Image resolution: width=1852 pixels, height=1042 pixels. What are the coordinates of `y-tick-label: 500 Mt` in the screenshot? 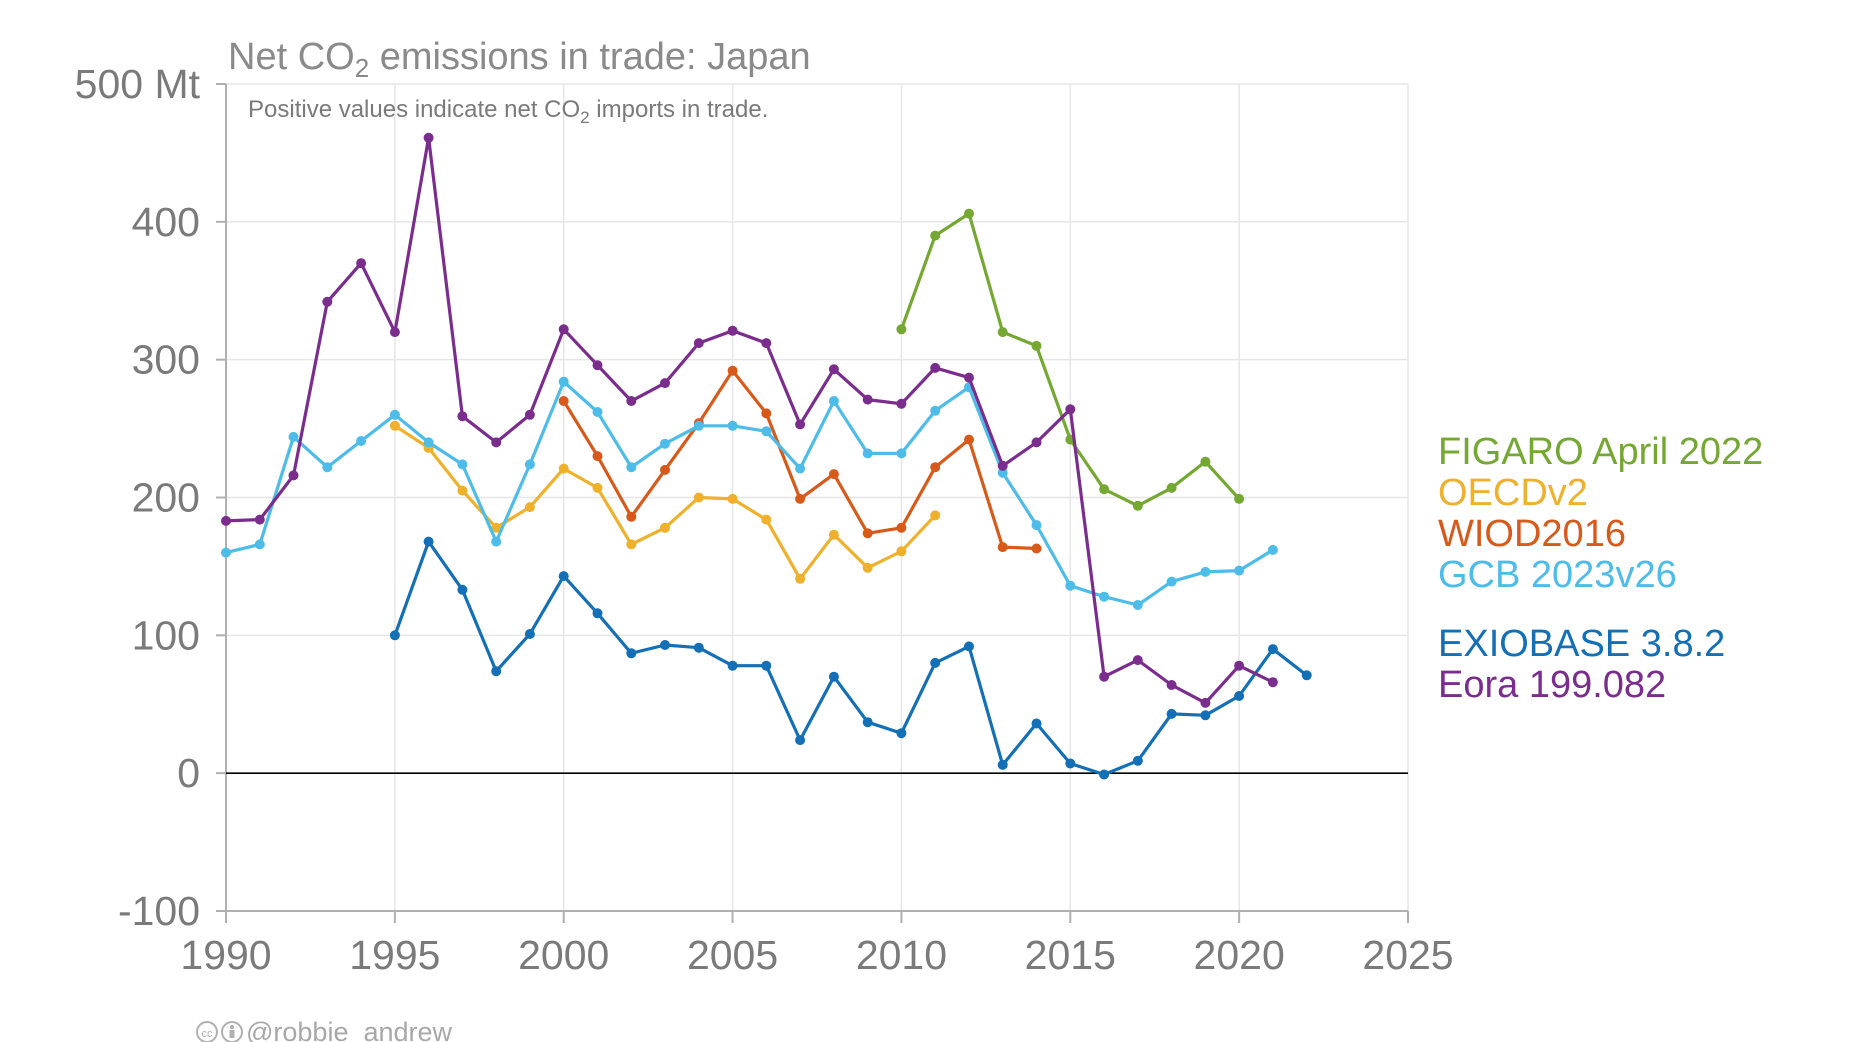 It's located at (138, 84).